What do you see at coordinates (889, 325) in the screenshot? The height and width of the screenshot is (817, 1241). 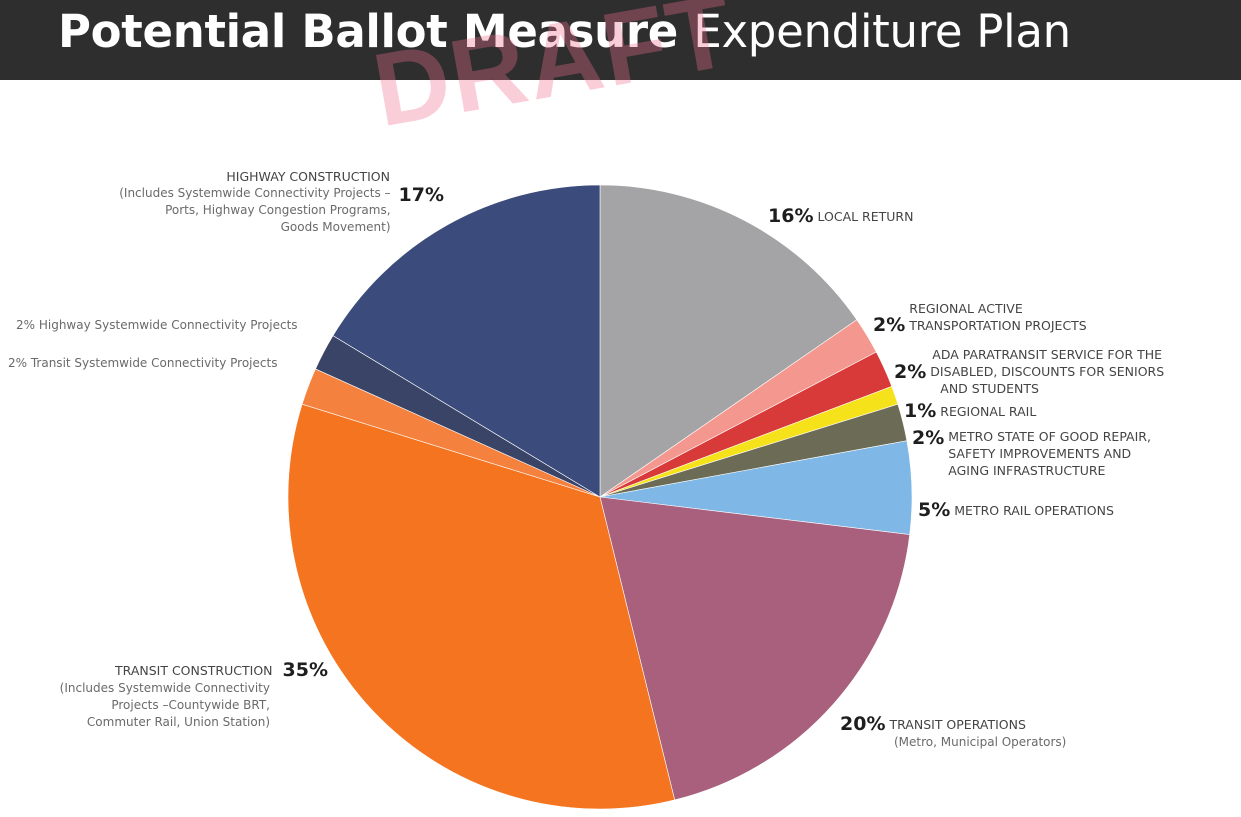 I see `pct-regional-active: 2%` at bounding box center [889, 325].